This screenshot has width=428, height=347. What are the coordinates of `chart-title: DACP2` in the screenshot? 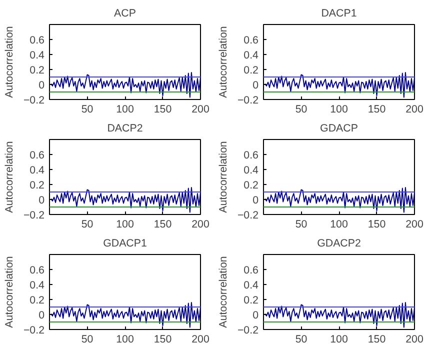 It's located at (125, 128).